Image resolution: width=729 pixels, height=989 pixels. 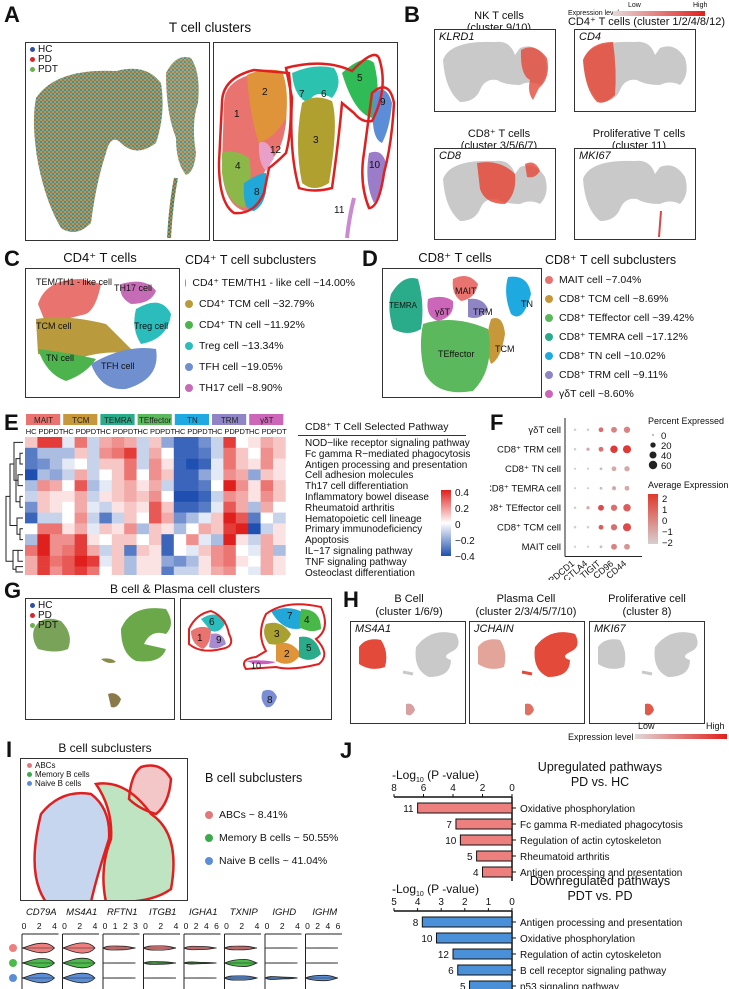 What do you see at coordinates (217, 431) in the screenshot?
I see `heatmap-col-label: HC` at bounding box center [217, 431].